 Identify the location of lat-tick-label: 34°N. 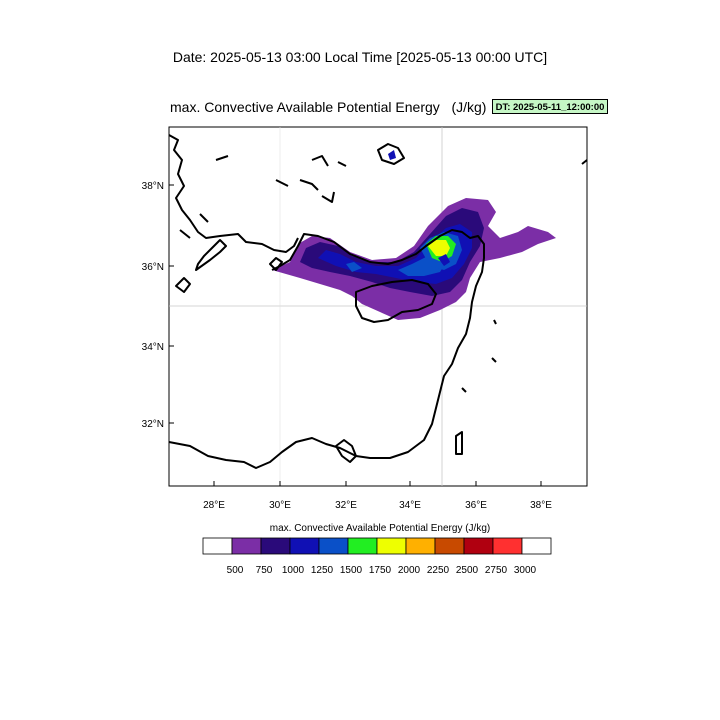
(153, 347).